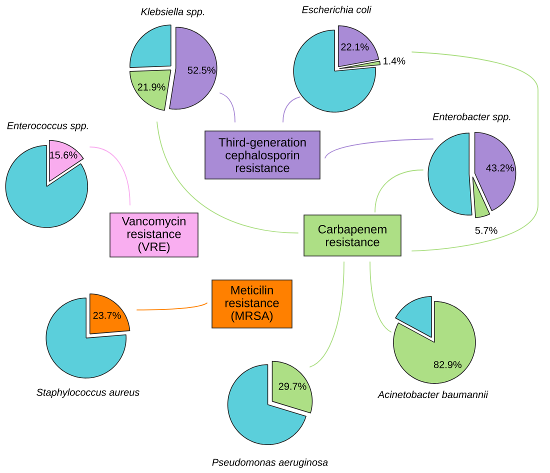  Describe the element at coordinates (252, 304) in the screenshot. I see `text: Meticilin resistance (MRSA)` at that location.